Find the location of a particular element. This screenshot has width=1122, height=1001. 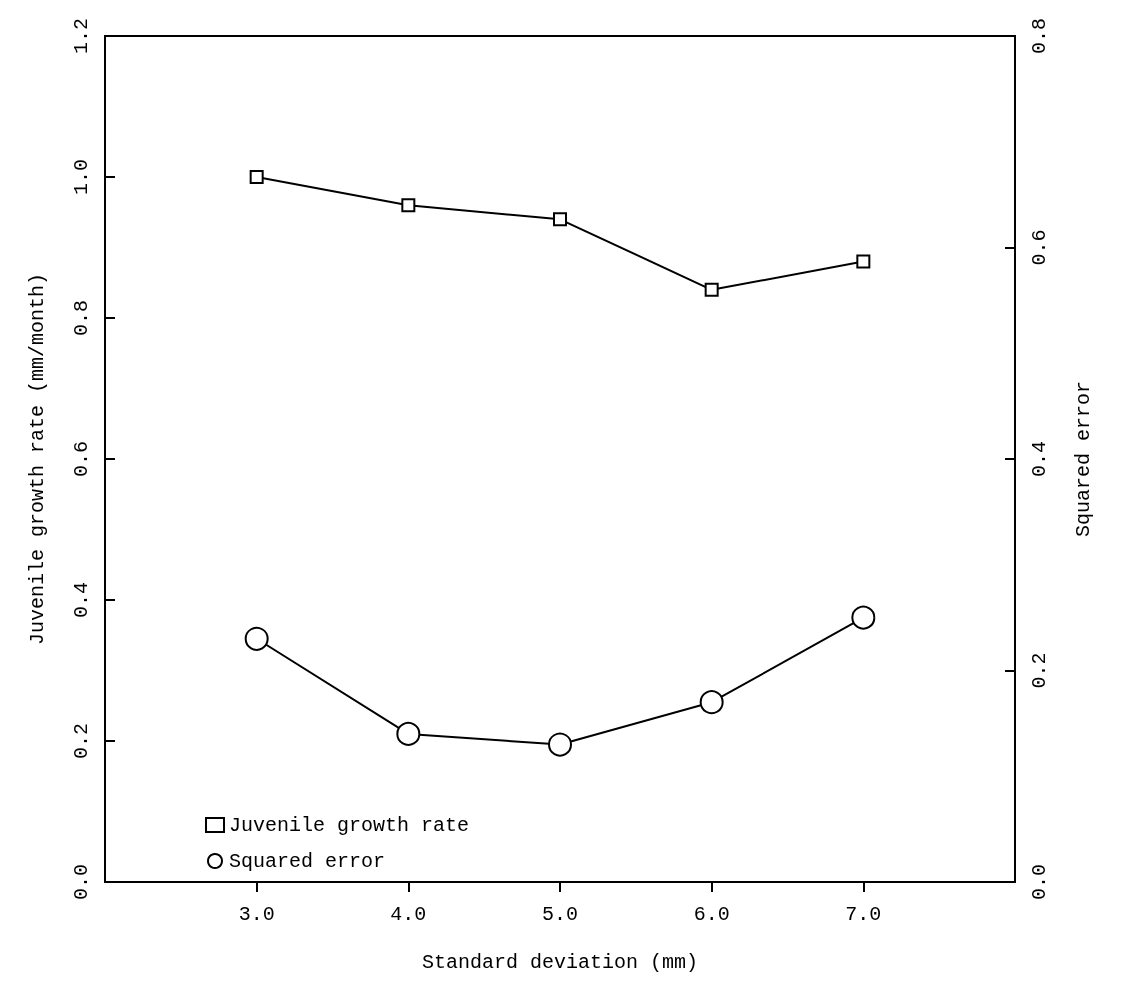

y2-tick-label: 0.4 is located at coordinates (1039, 459).